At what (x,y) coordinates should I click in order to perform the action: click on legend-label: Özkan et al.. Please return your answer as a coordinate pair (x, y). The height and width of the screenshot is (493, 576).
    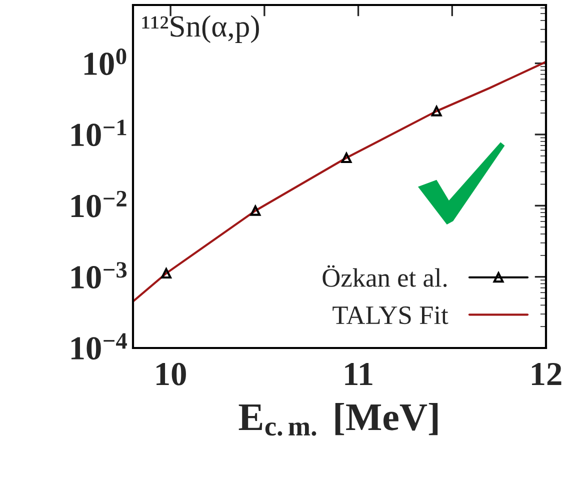
    Looking at the image, I should click on (384, 276).